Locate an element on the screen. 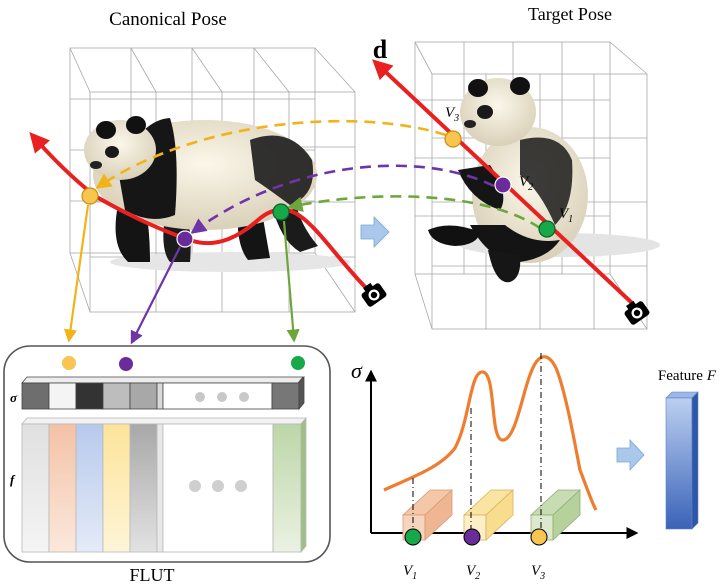 This screenshot has height=588, width=726. lookup-arrow-purple is located at coordinates (155, 295).